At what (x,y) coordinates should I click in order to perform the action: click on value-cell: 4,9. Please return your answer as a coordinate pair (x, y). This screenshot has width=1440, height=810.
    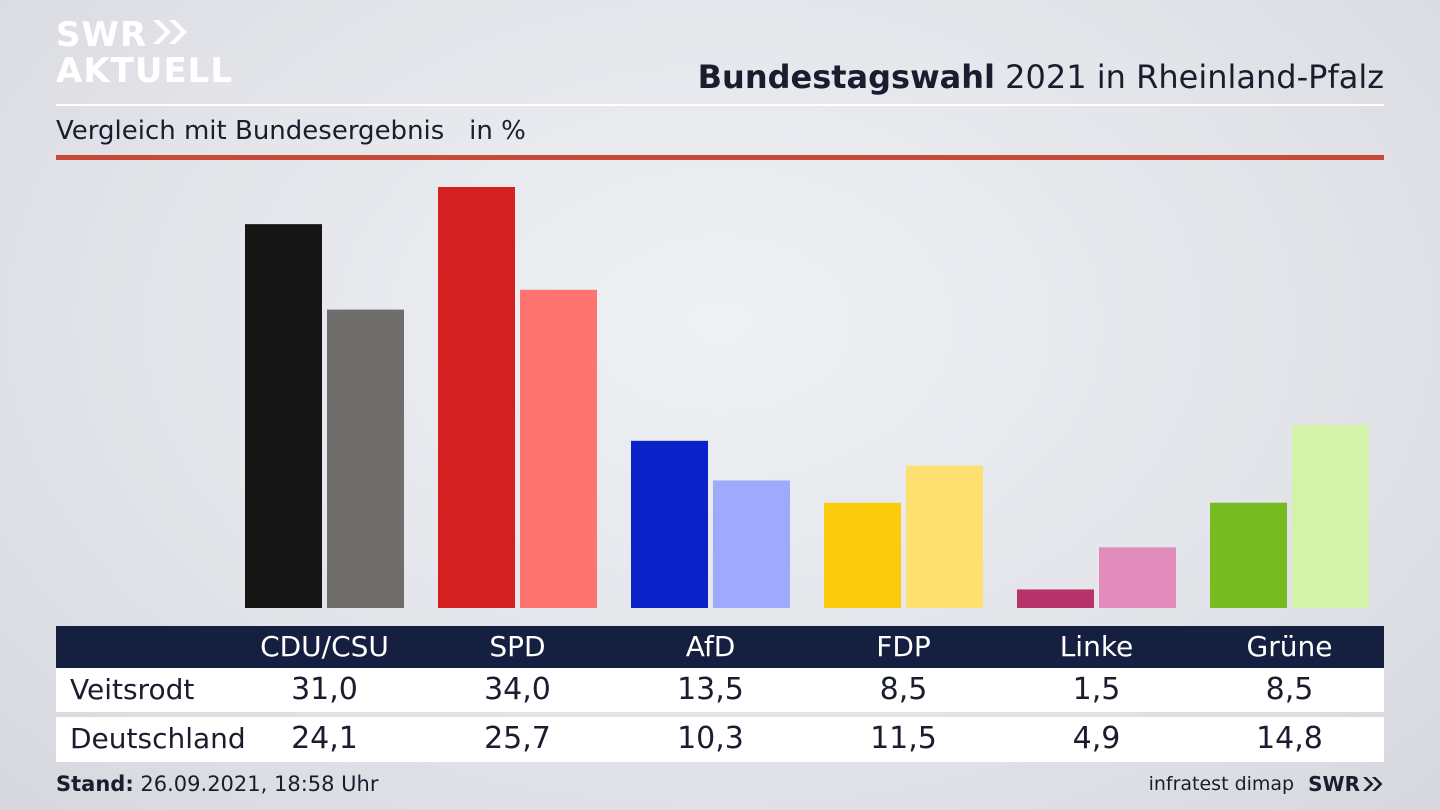
    Looking at the image, I should click on (1096, 738).